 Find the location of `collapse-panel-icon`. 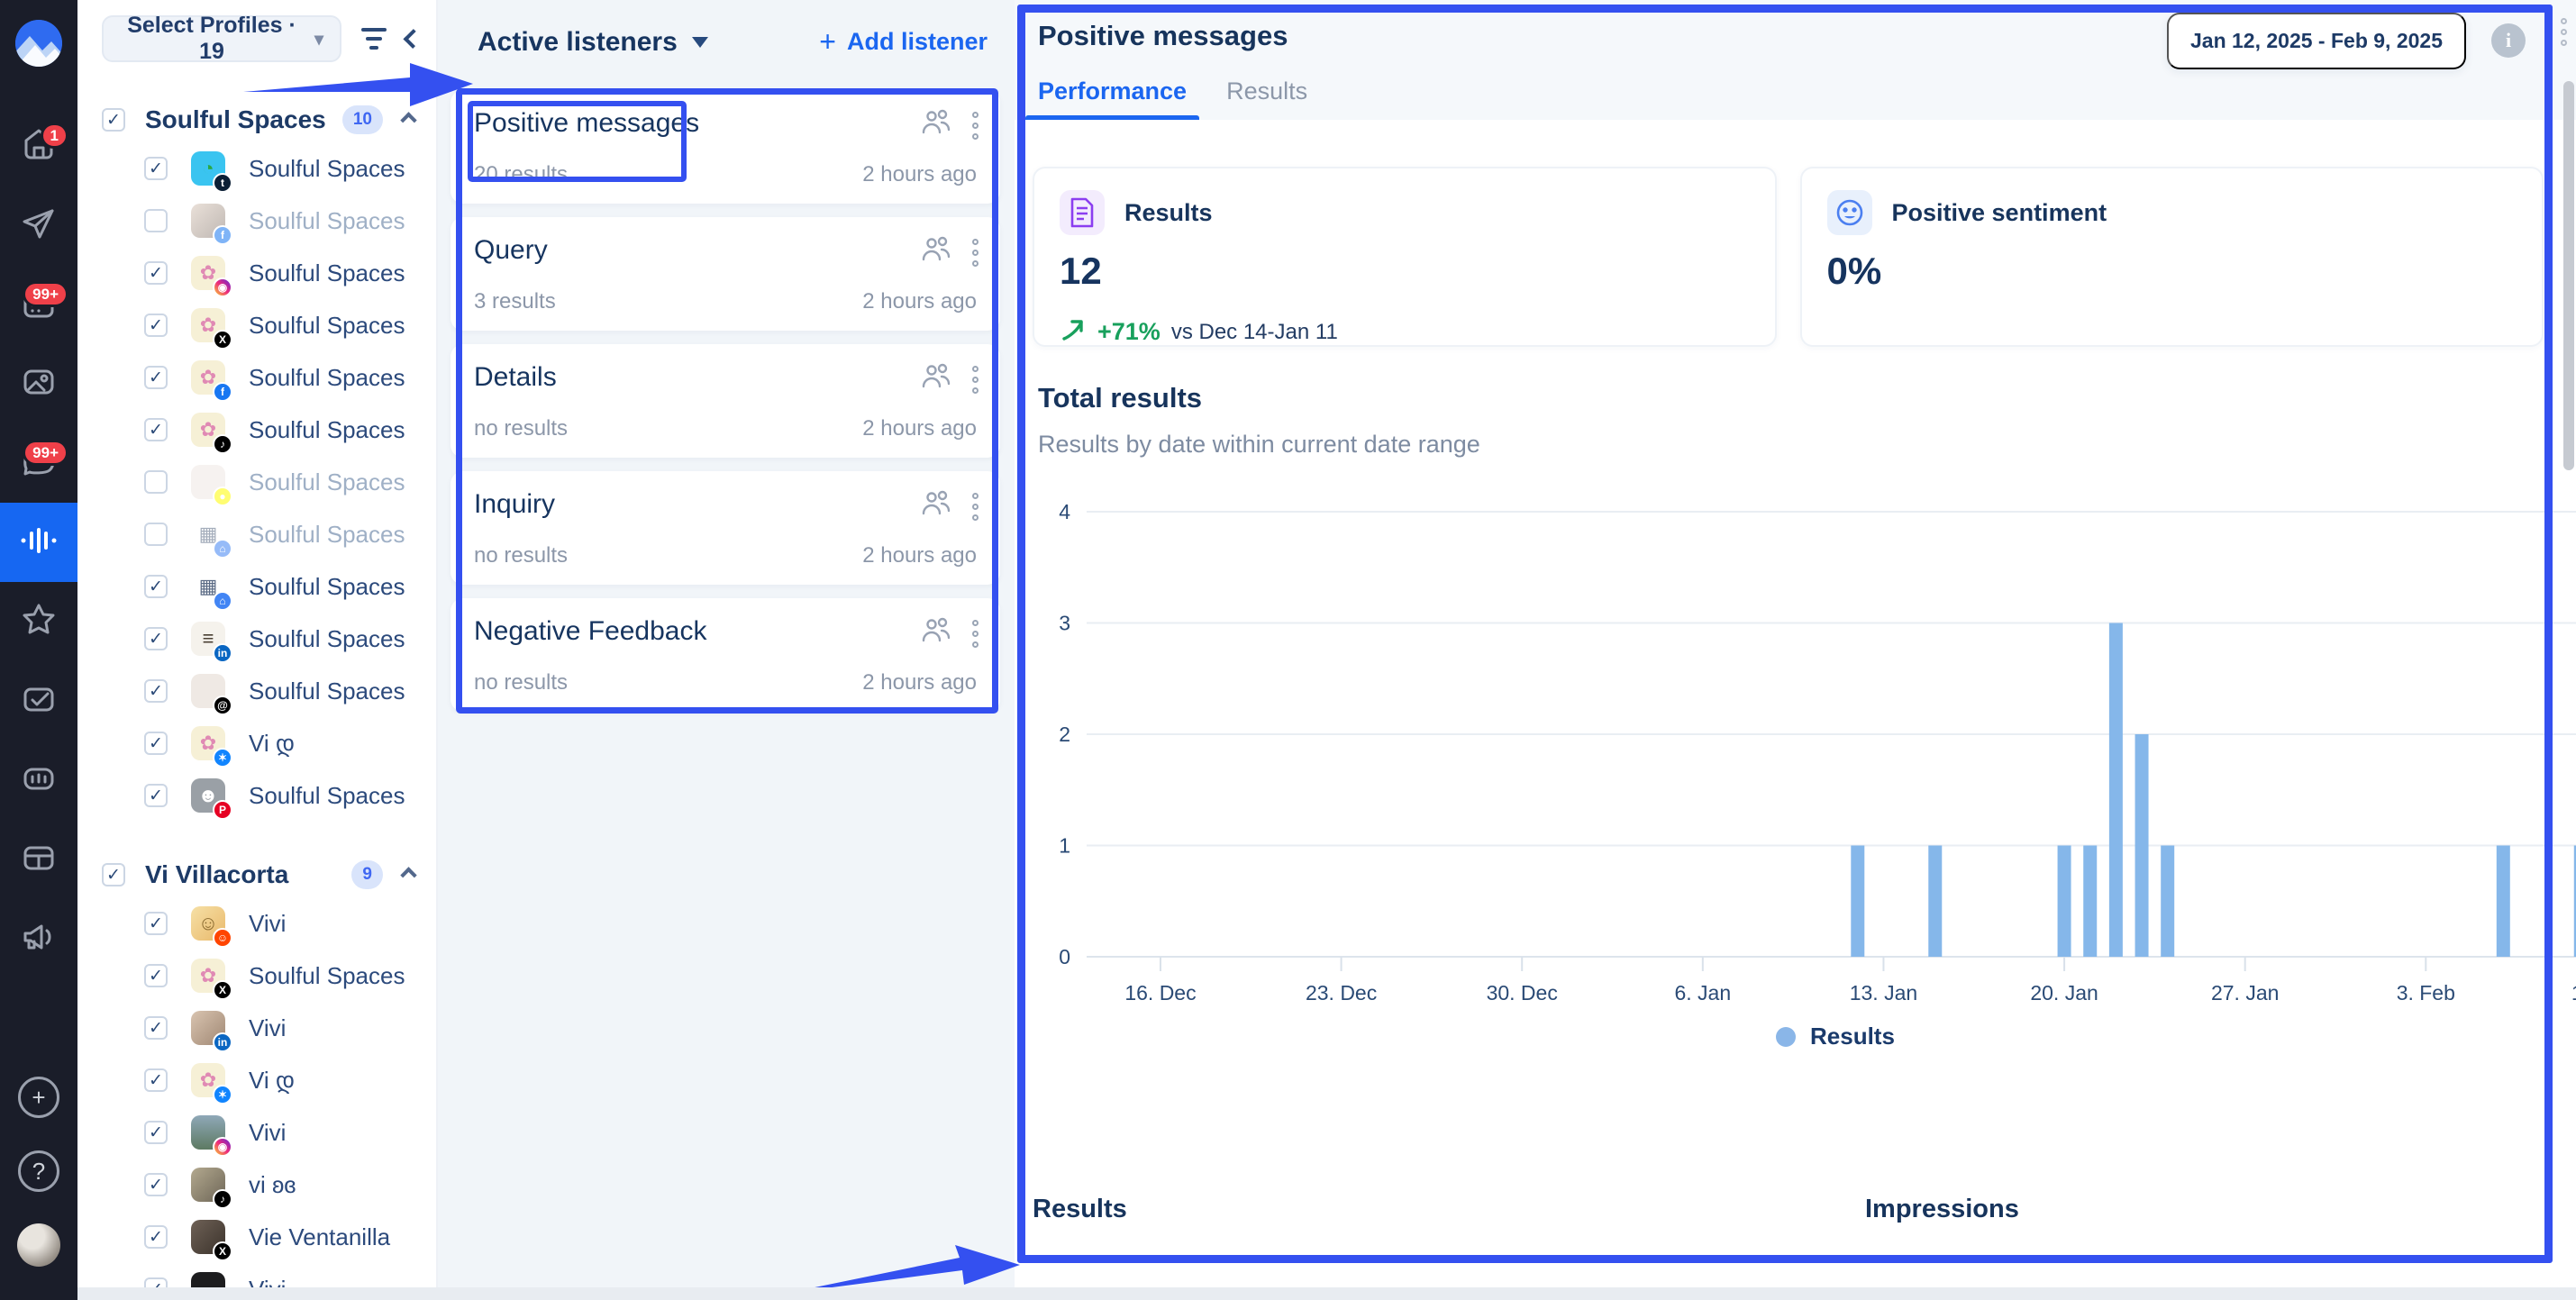

collapse-panel-icon is located at coordinates (413, 39).